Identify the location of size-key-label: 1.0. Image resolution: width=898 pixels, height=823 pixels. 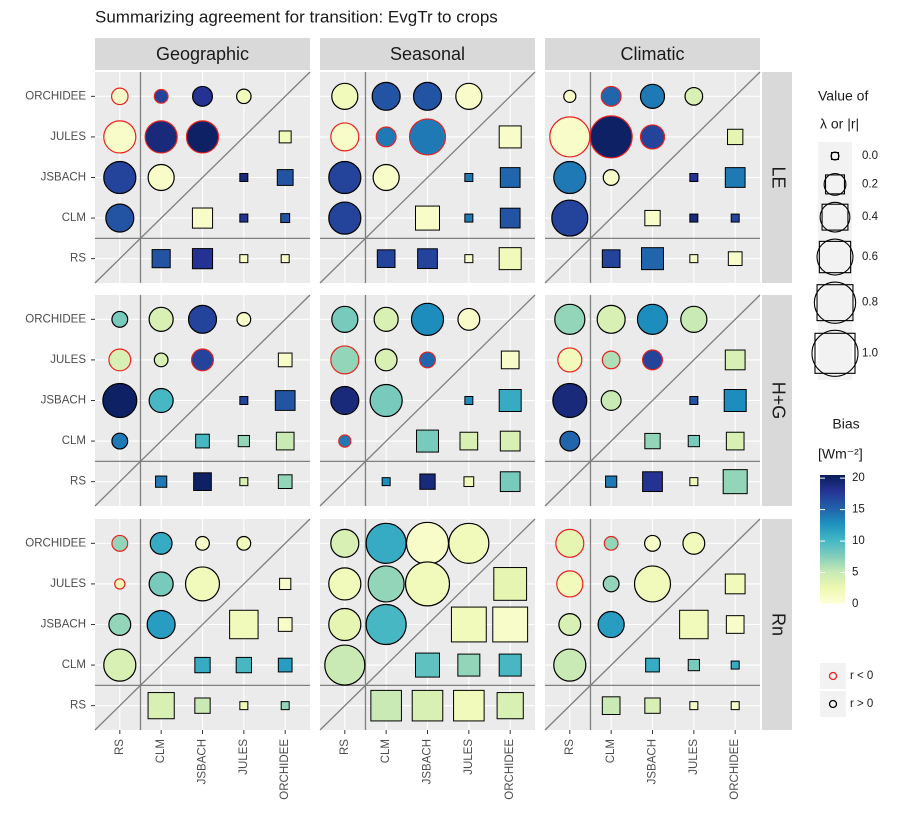
(870, 353).